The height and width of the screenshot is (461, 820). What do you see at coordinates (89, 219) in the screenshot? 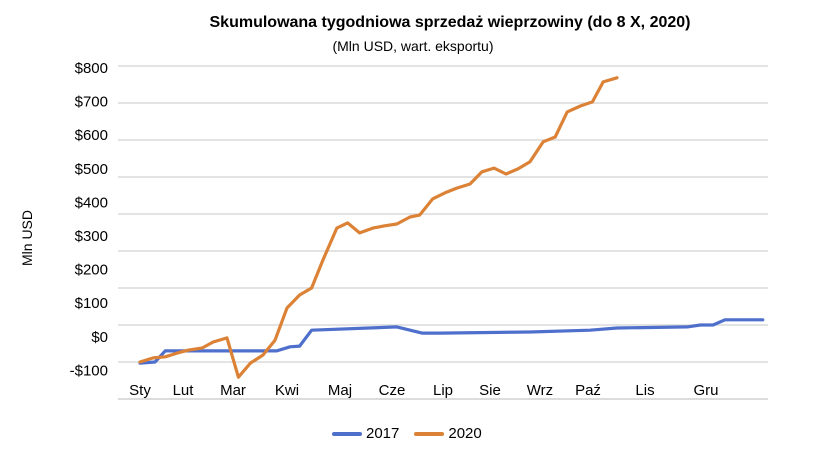
I see `y-axis-ticks: $800 $700 $600 $500 $400 $300 $200 $100 $0 -$100` at bounding box center [89, 219].